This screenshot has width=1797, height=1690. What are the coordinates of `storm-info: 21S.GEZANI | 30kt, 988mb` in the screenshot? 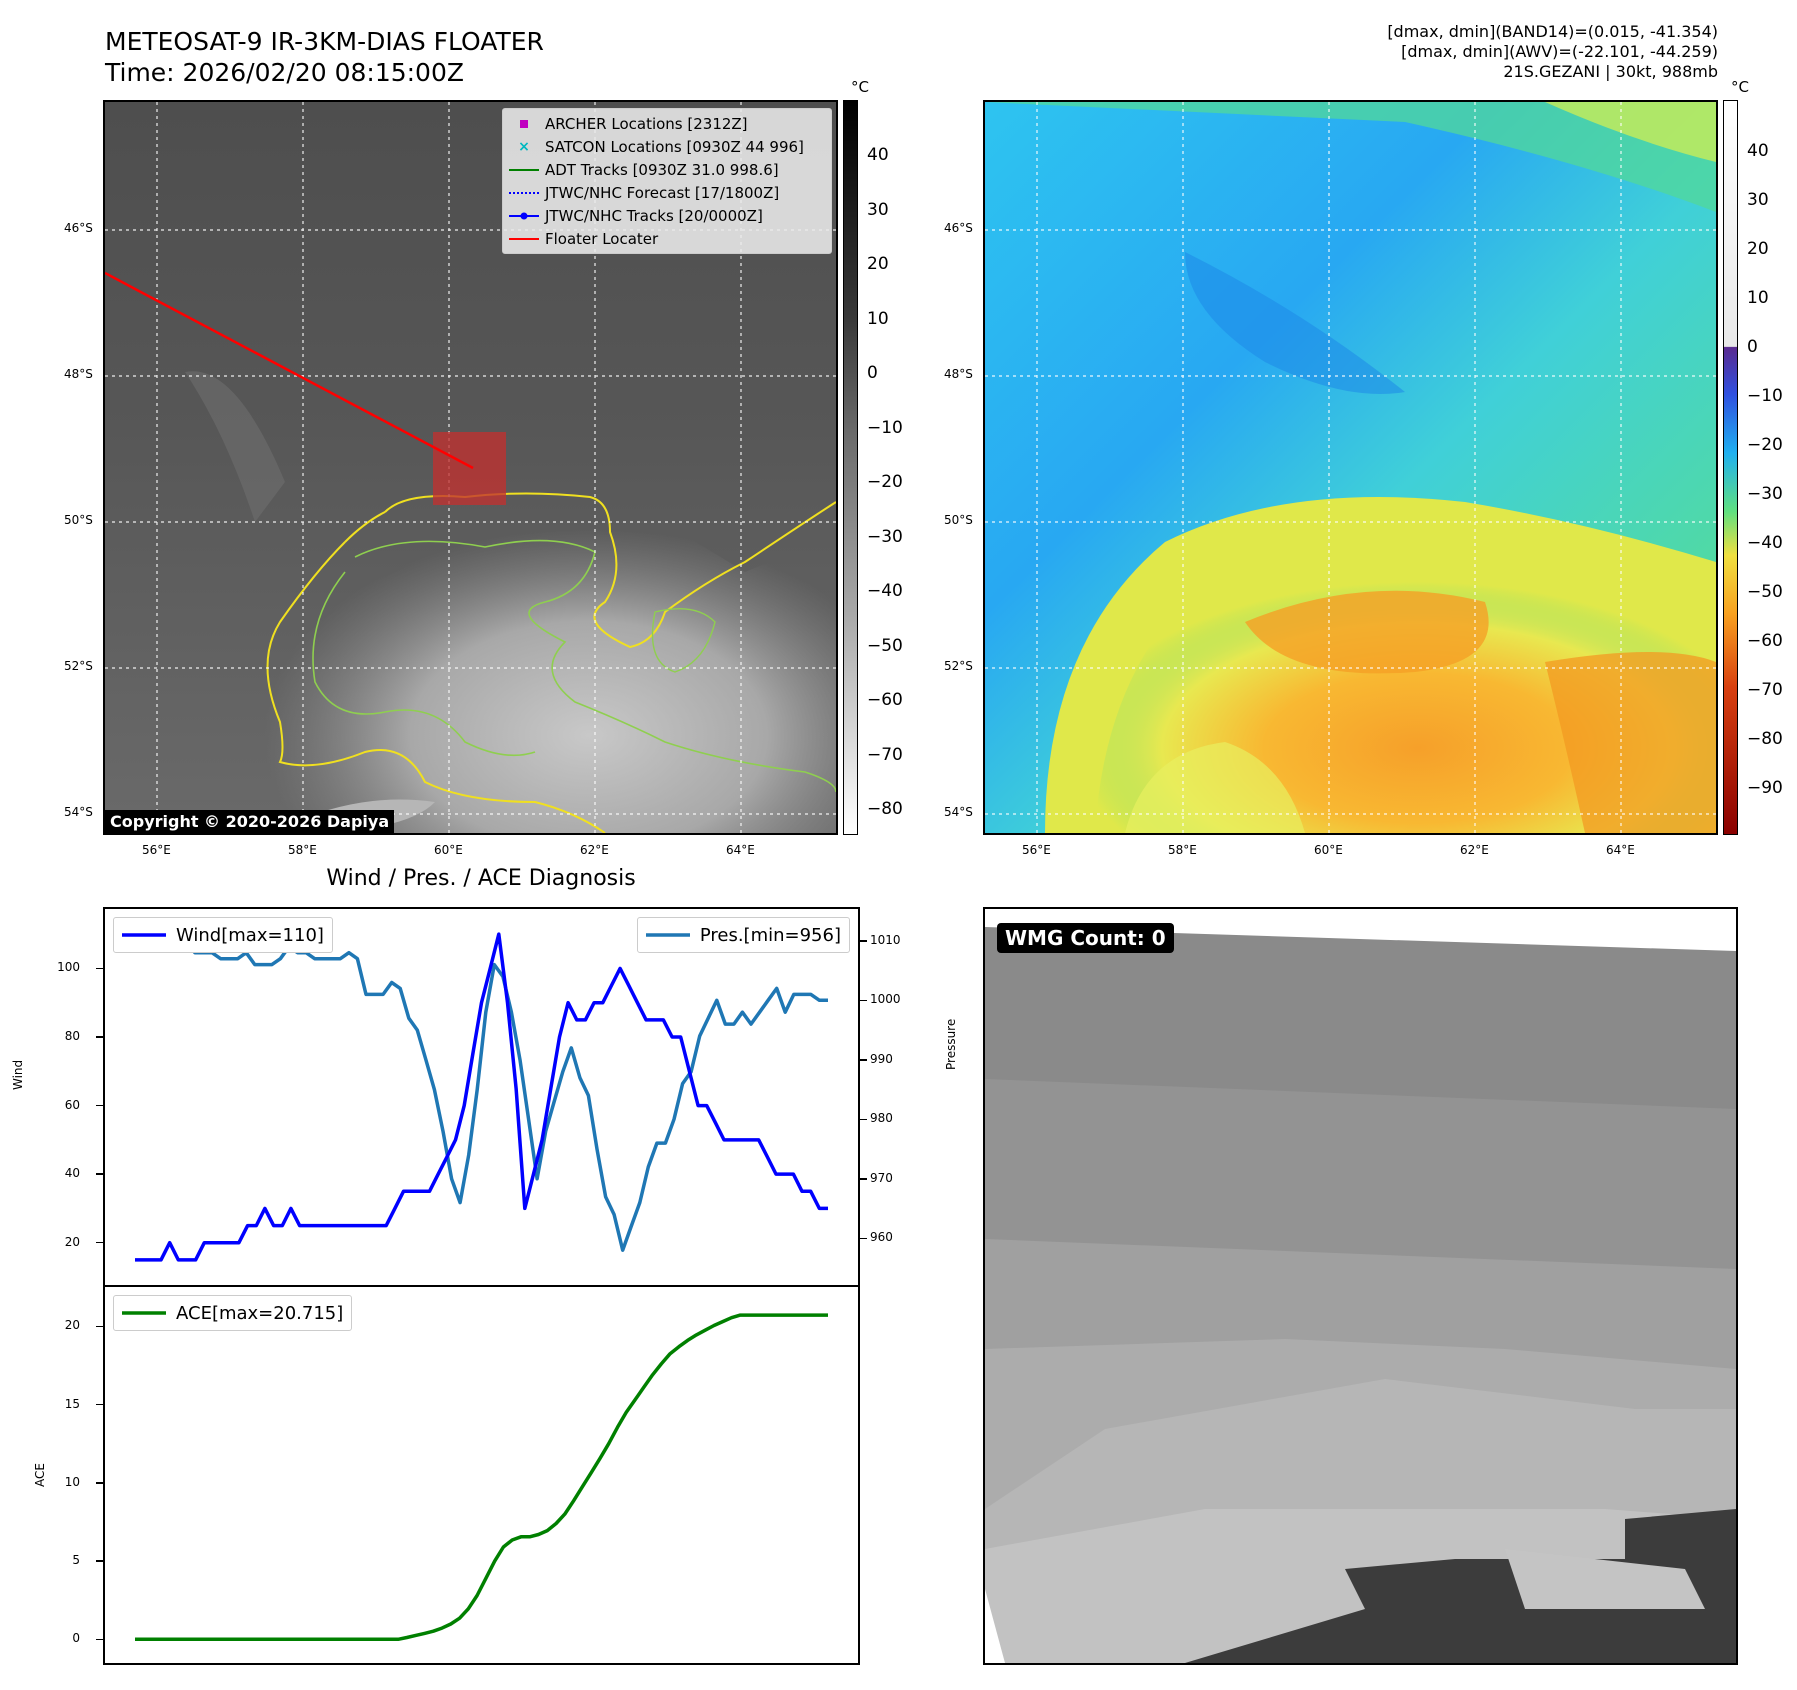 It's located at (1610, 71).